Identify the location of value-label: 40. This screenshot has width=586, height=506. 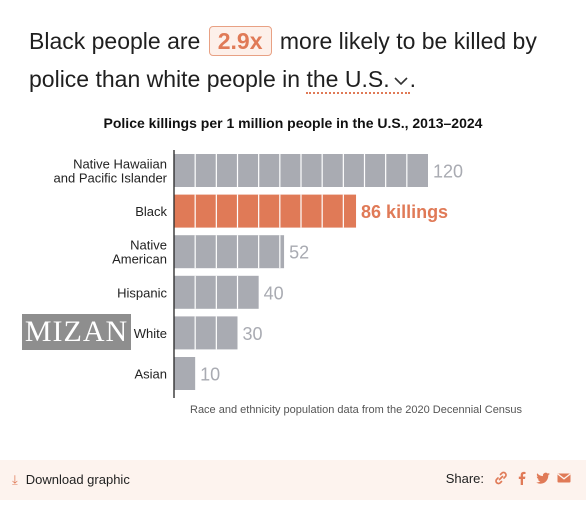
(274, 293).